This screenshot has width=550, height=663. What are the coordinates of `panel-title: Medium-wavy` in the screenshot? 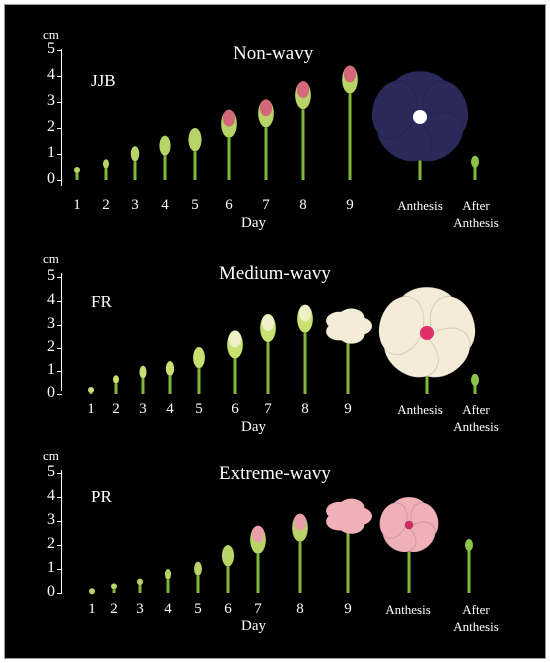 It's located at (275, 273).